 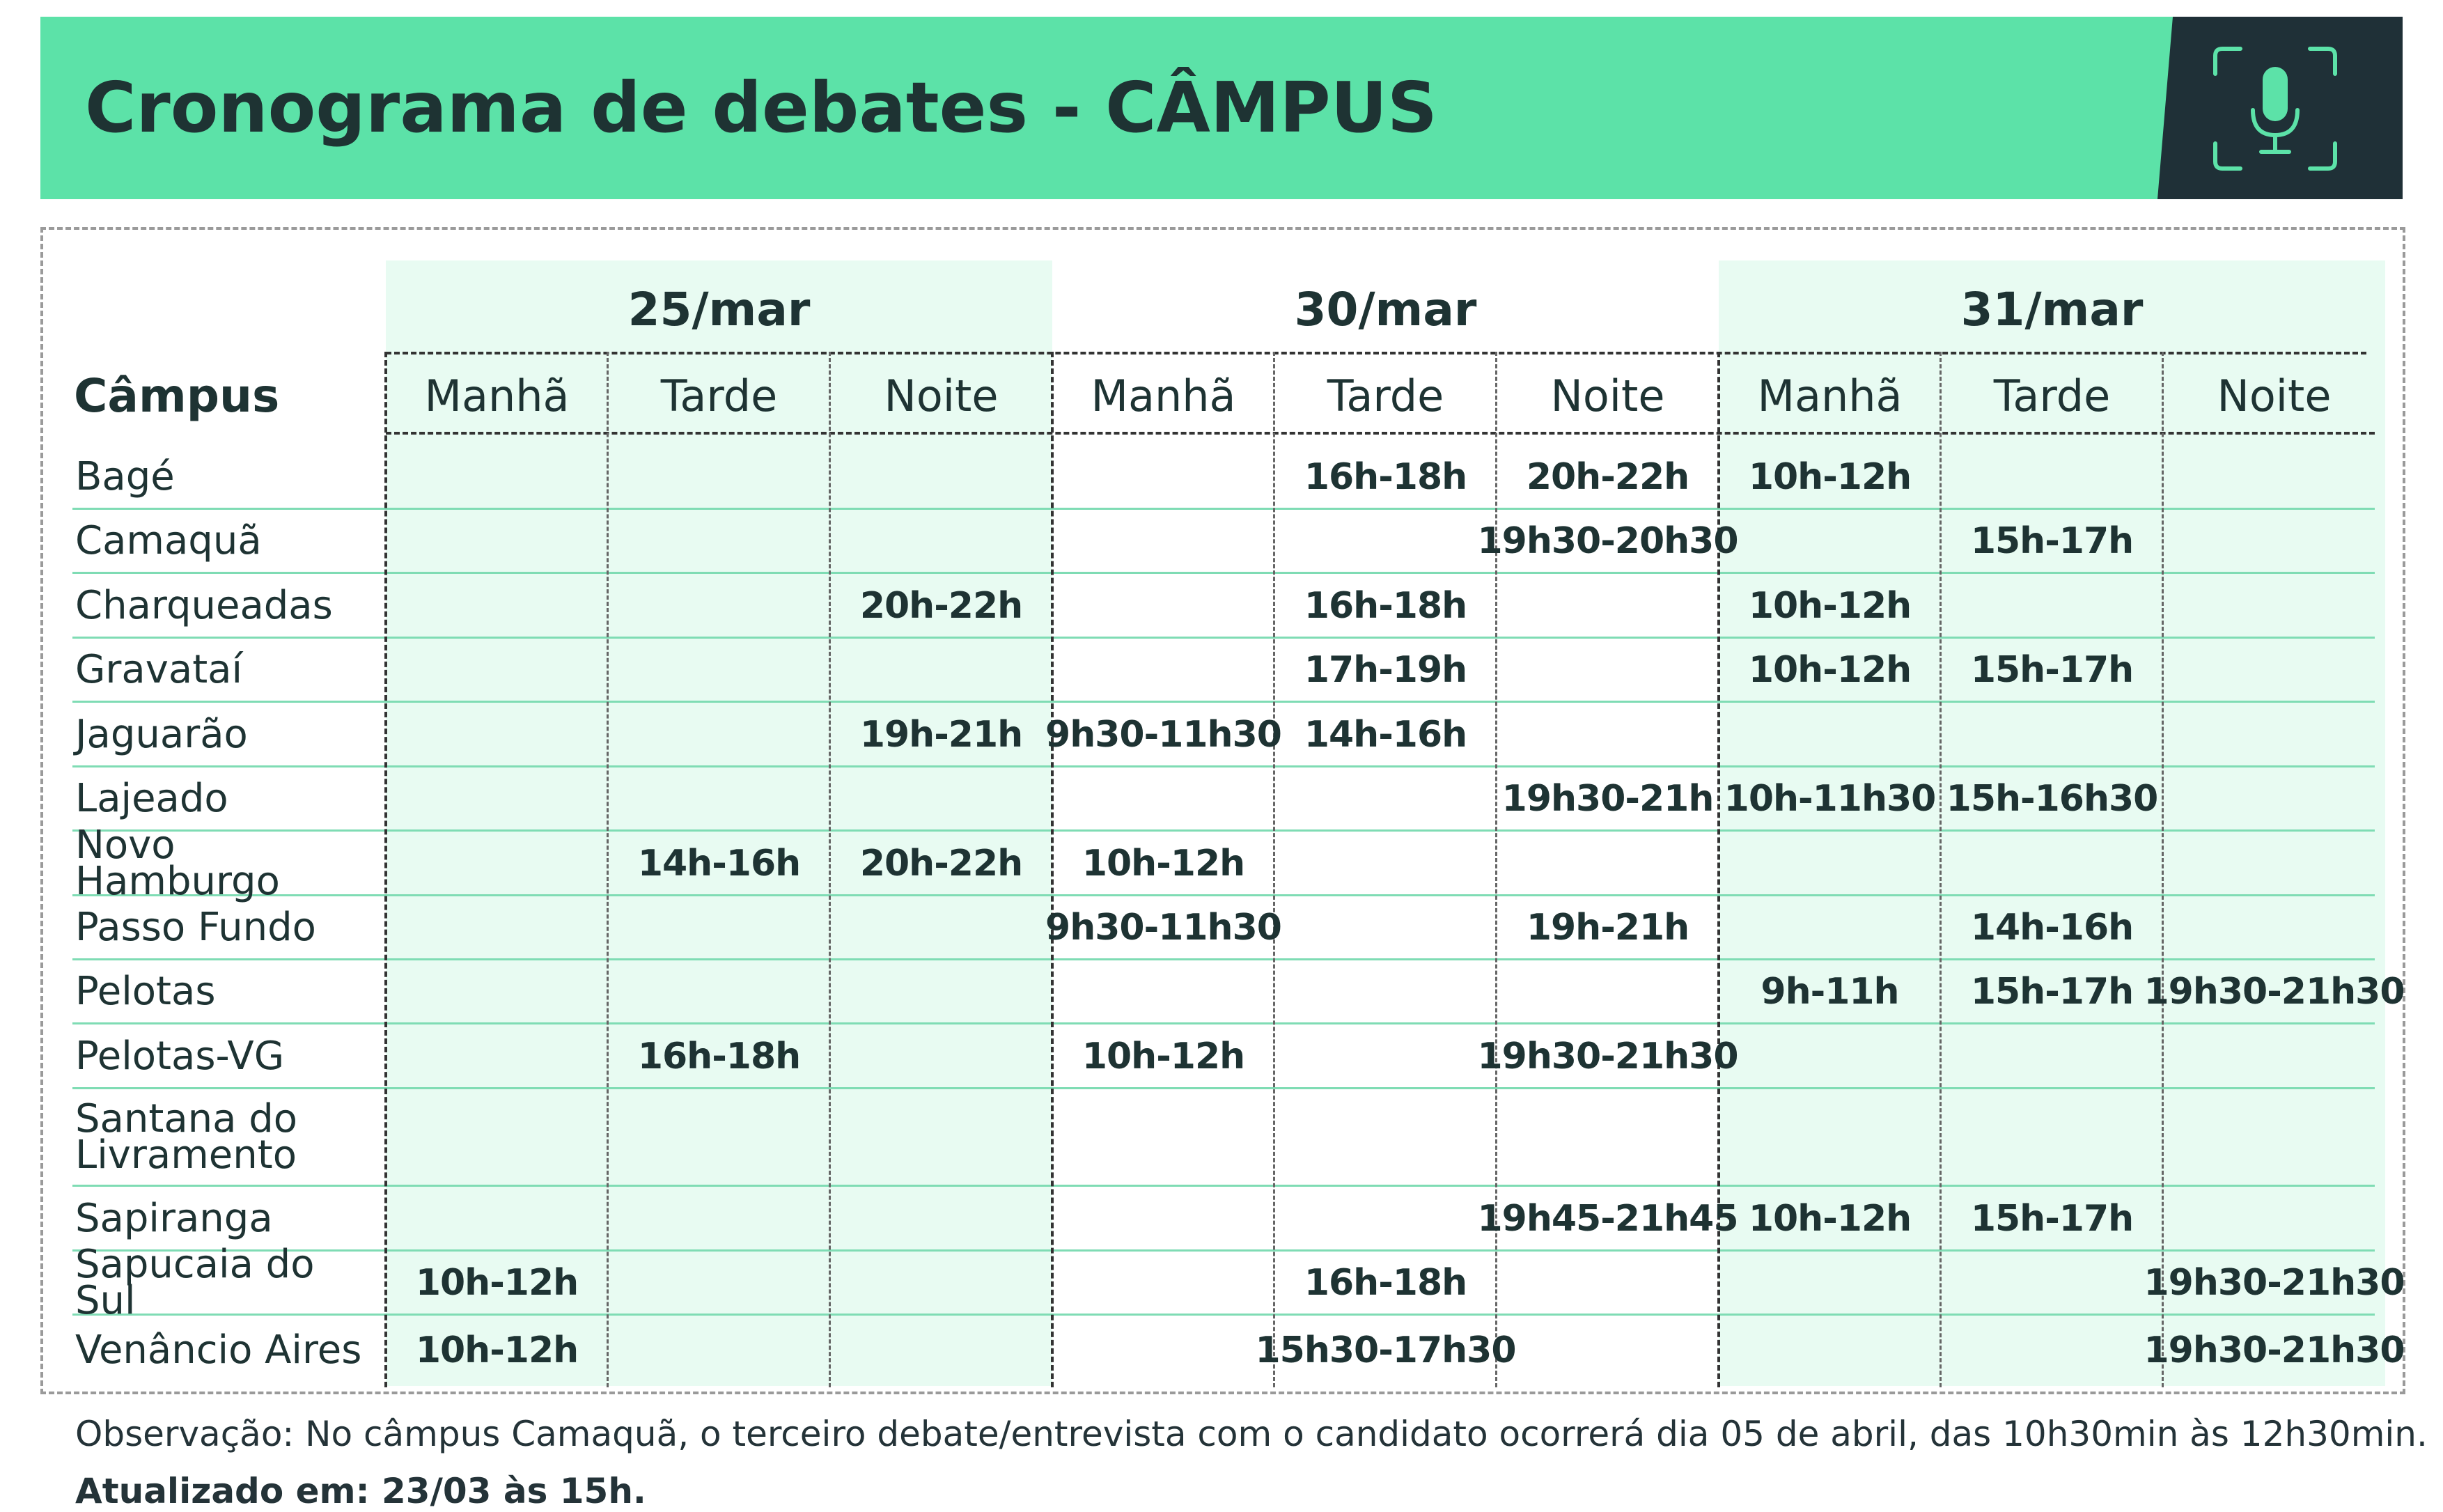 What do you see at coordinates (177, 863) in the screenshot?
I see `campus-label: Novo Hamburgo` at bounding box center [177, 863].